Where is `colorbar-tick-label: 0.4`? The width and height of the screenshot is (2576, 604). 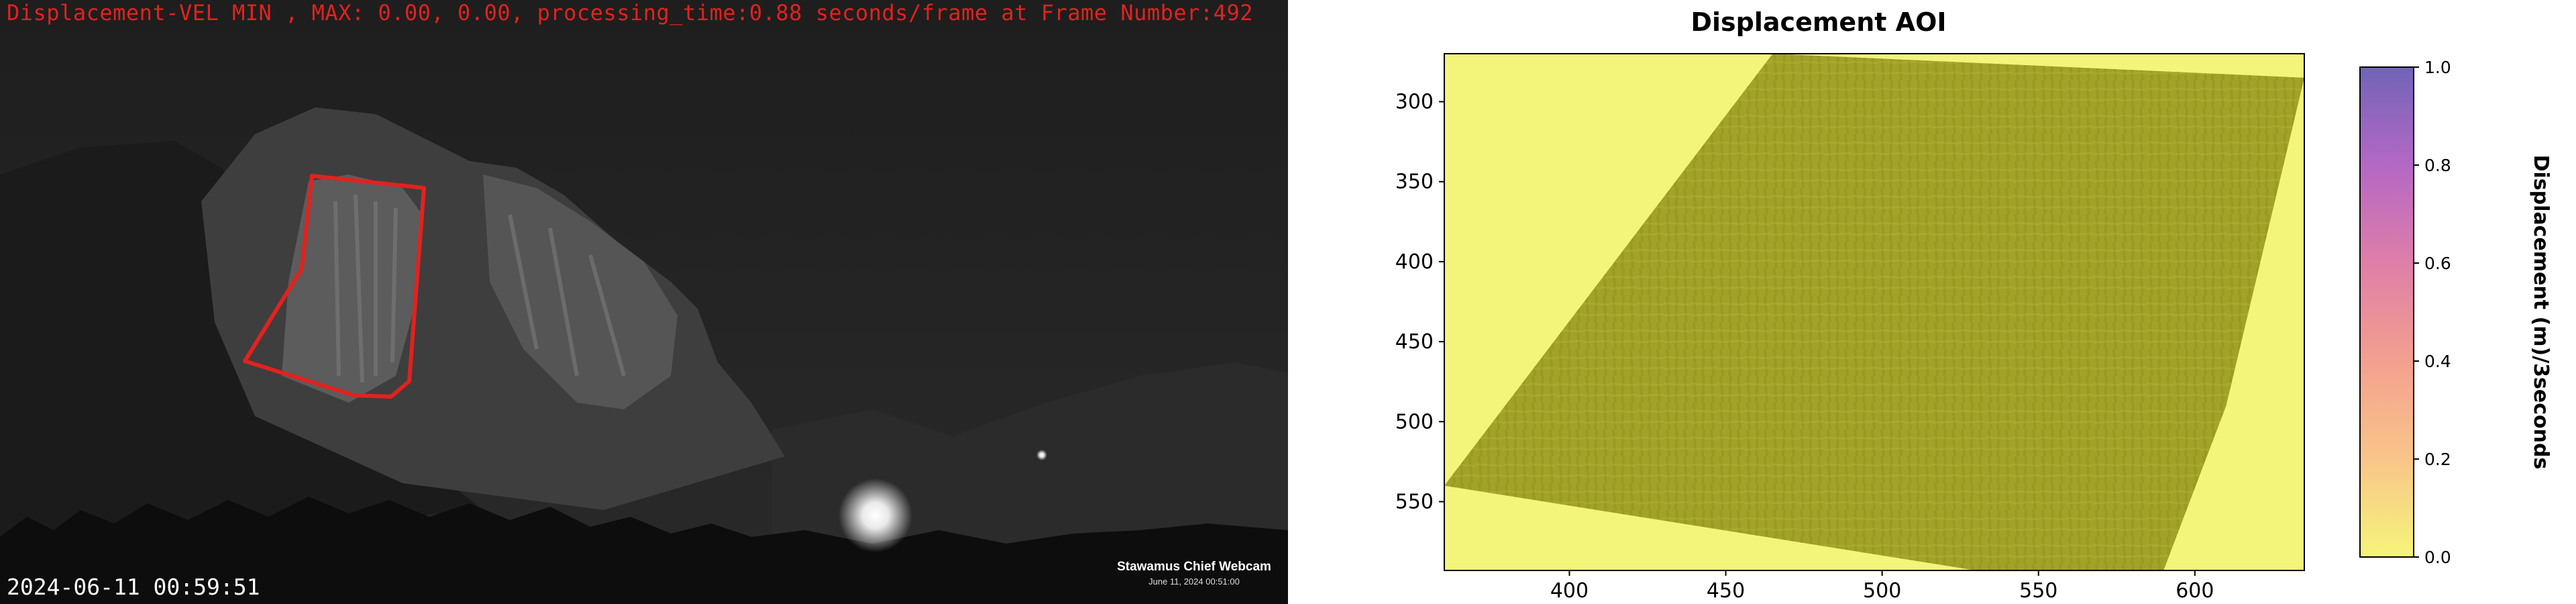
colorbar-tick-label: 0.4 is located at coordinates (2437, 361).